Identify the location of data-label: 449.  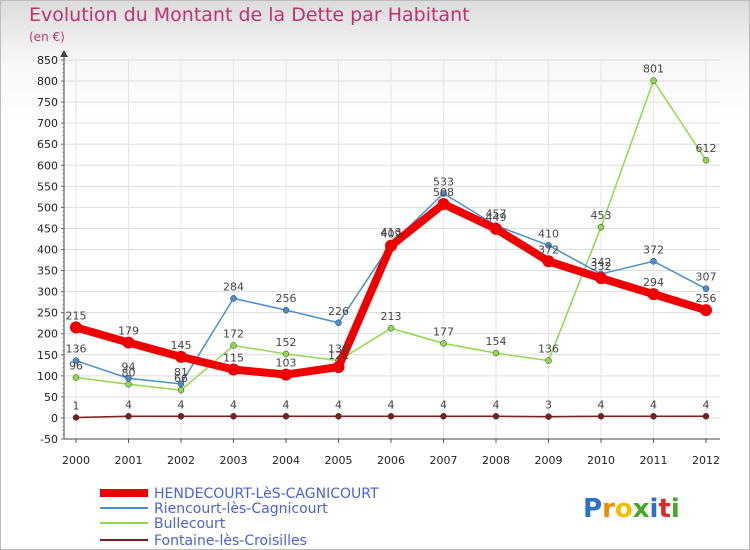
(496, 217).